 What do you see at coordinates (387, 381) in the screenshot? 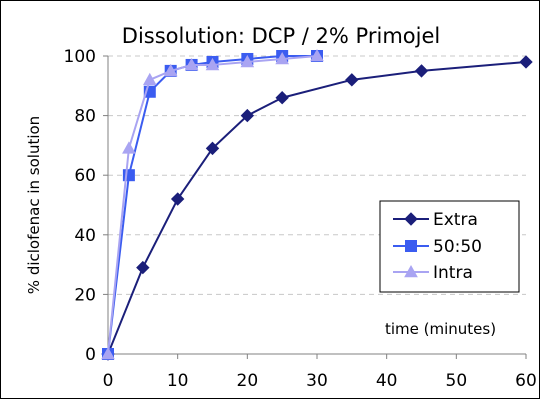
I see `x-tick-label: 40` at bounding box center [387, 381].